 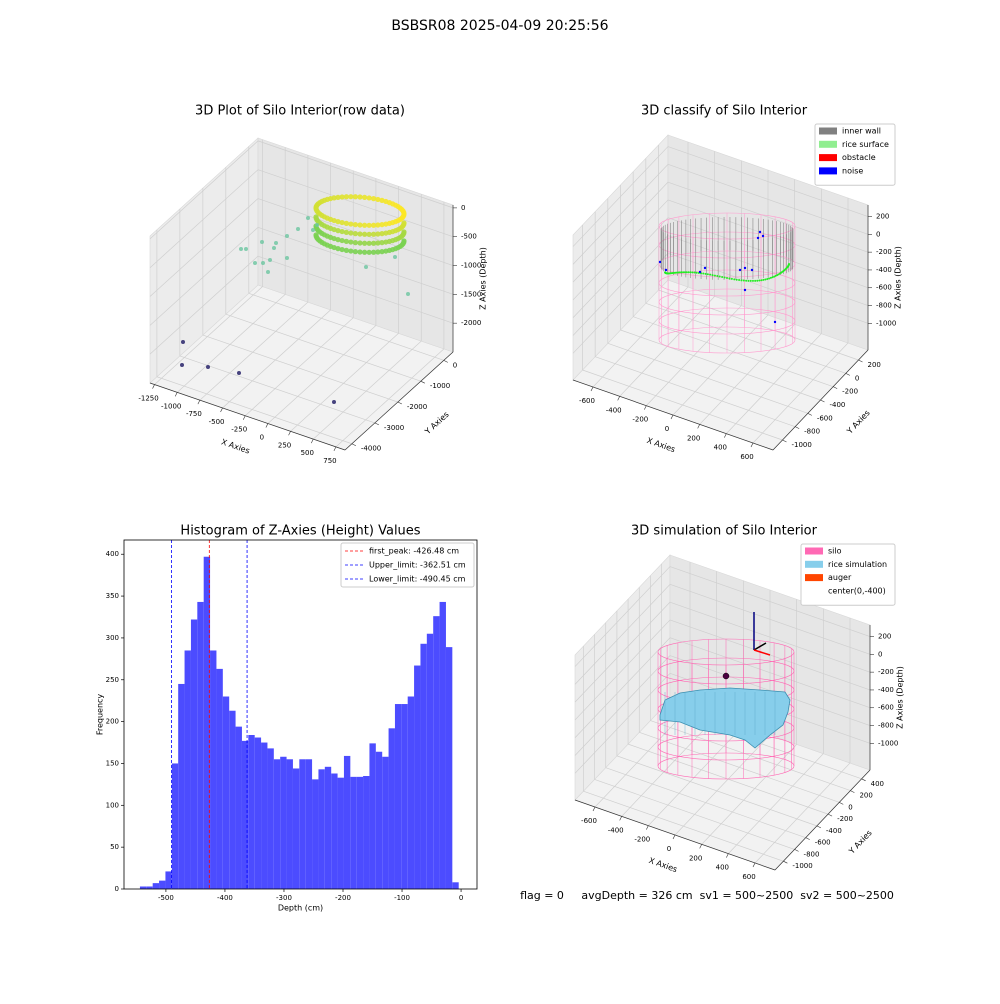 What do you see at coordinates (300, 908) in the screenshot?
I see `x-axis-label: Depth (cm)` at bounding box center [300, 908].